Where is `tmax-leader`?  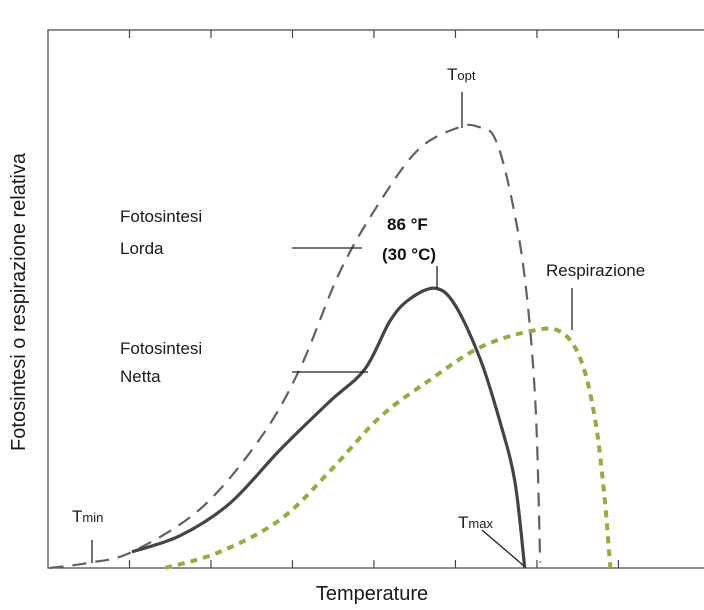 tmax-leader is located at coordinates (503, 548).